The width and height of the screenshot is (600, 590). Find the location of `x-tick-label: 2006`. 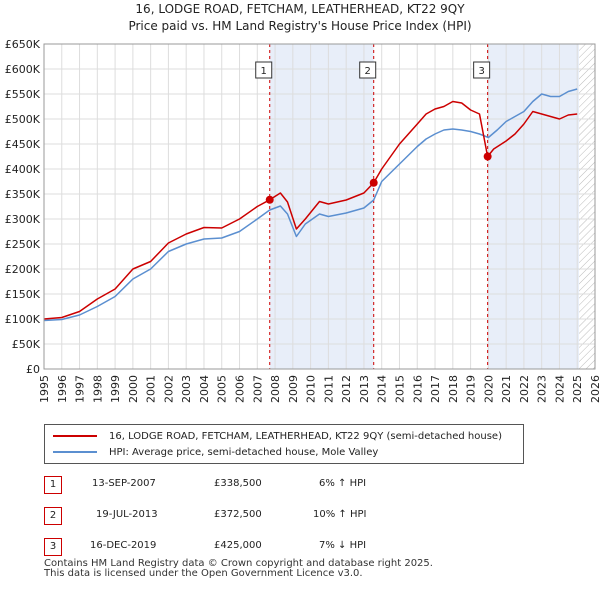

x-tick-label: 2006 is located at coordinates (240, 389).